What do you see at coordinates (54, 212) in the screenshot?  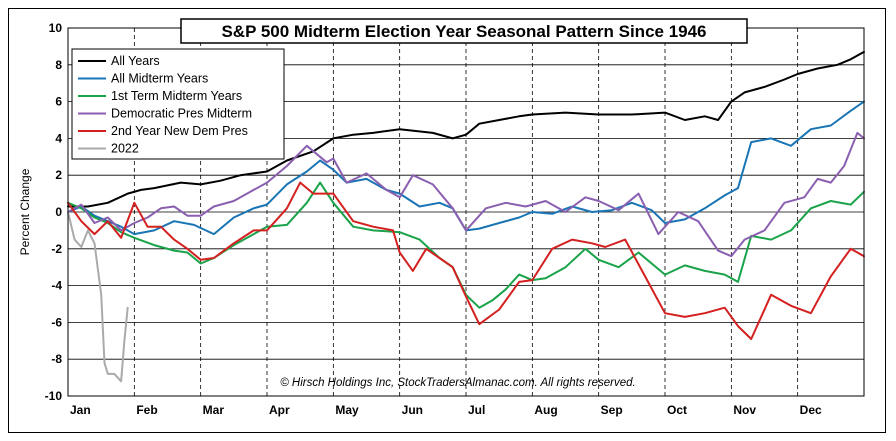 I see `y-tick-labels: 10 8 6 4 2 0 -2 -4 -6 -8 -10` at bounding box center [54, 212].